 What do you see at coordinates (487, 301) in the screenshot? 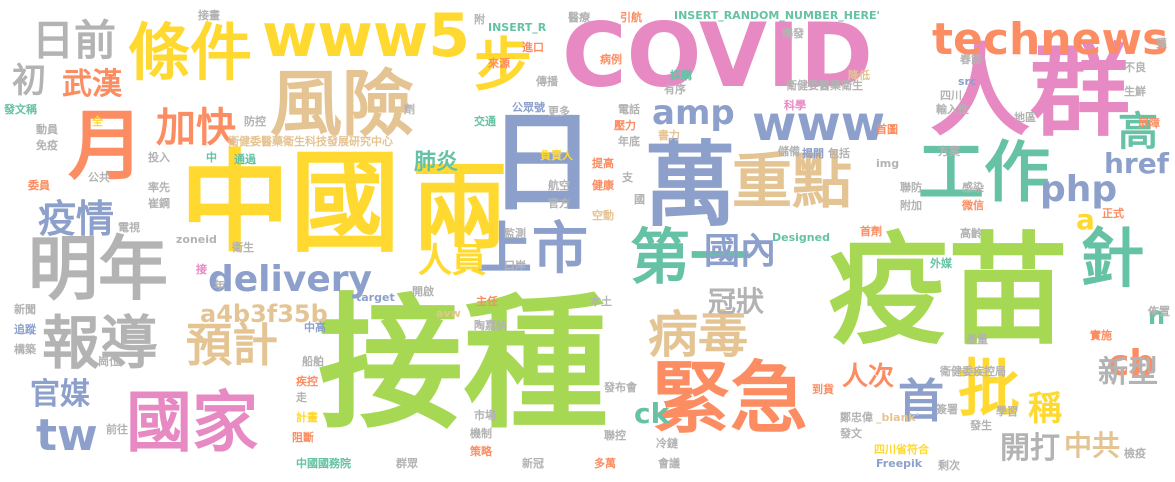
I see `word: 主任` at bounding box center [487, 301].